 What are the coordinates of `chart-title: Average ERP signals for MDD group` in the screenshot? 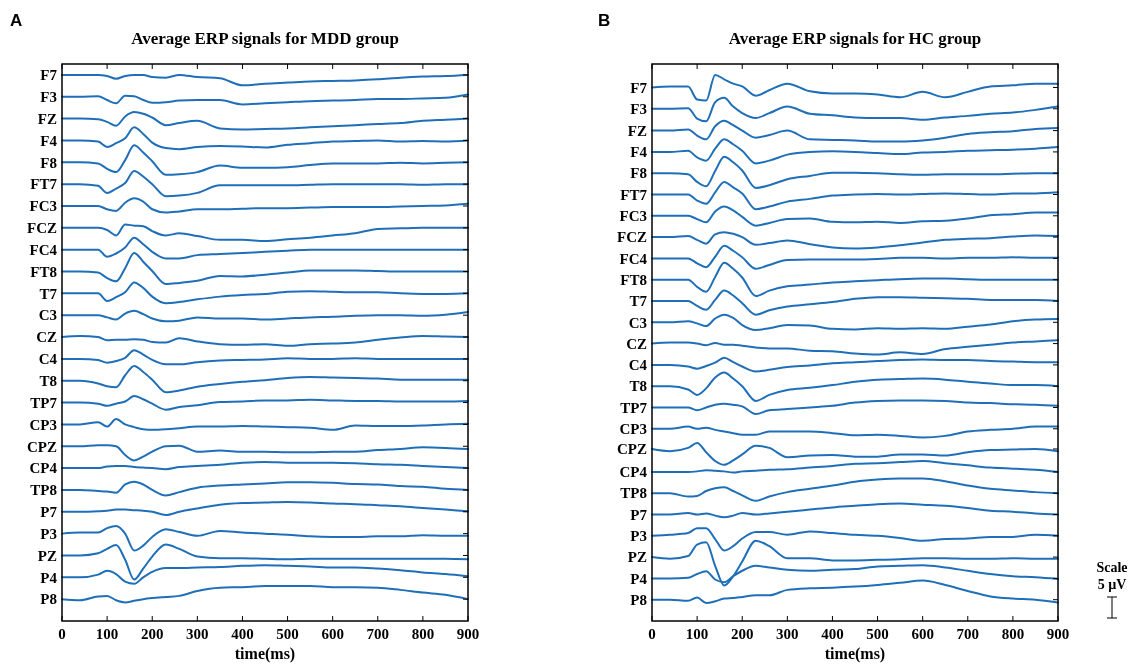 It's located at (265, 38).